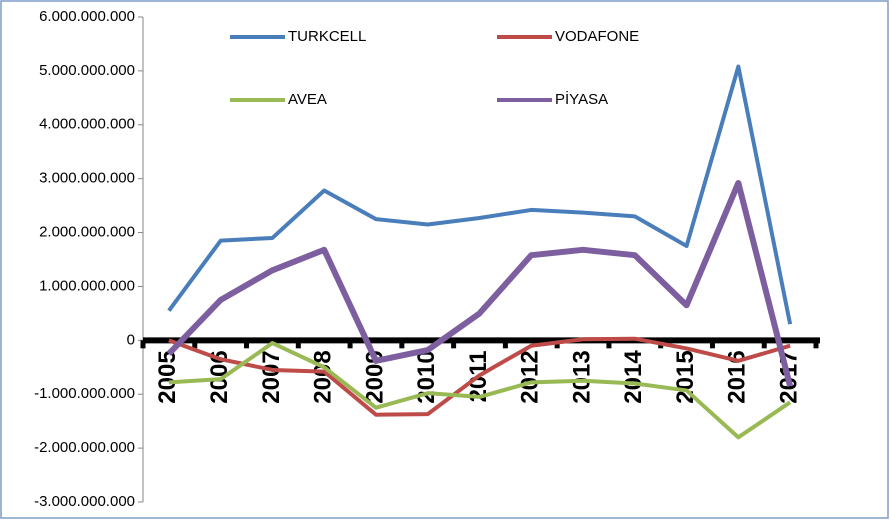  Describe the element at coordinates (685, 376) in the screenshot. I see `x-tick-label: 2015` at that location.